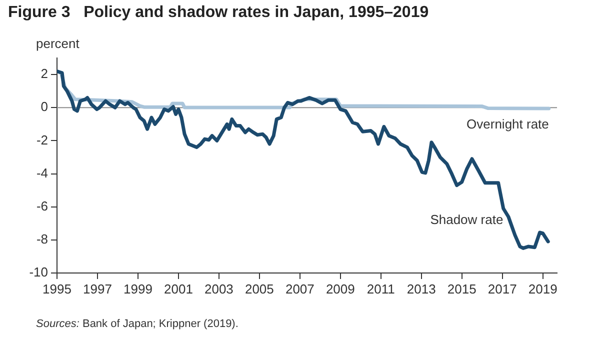 The height and width of the screenshot is (345, 600). What do you see at coordinates (340, 288) in the screenshot?
I see `x-tick-label: 2009` at bounding box center [340, 288].